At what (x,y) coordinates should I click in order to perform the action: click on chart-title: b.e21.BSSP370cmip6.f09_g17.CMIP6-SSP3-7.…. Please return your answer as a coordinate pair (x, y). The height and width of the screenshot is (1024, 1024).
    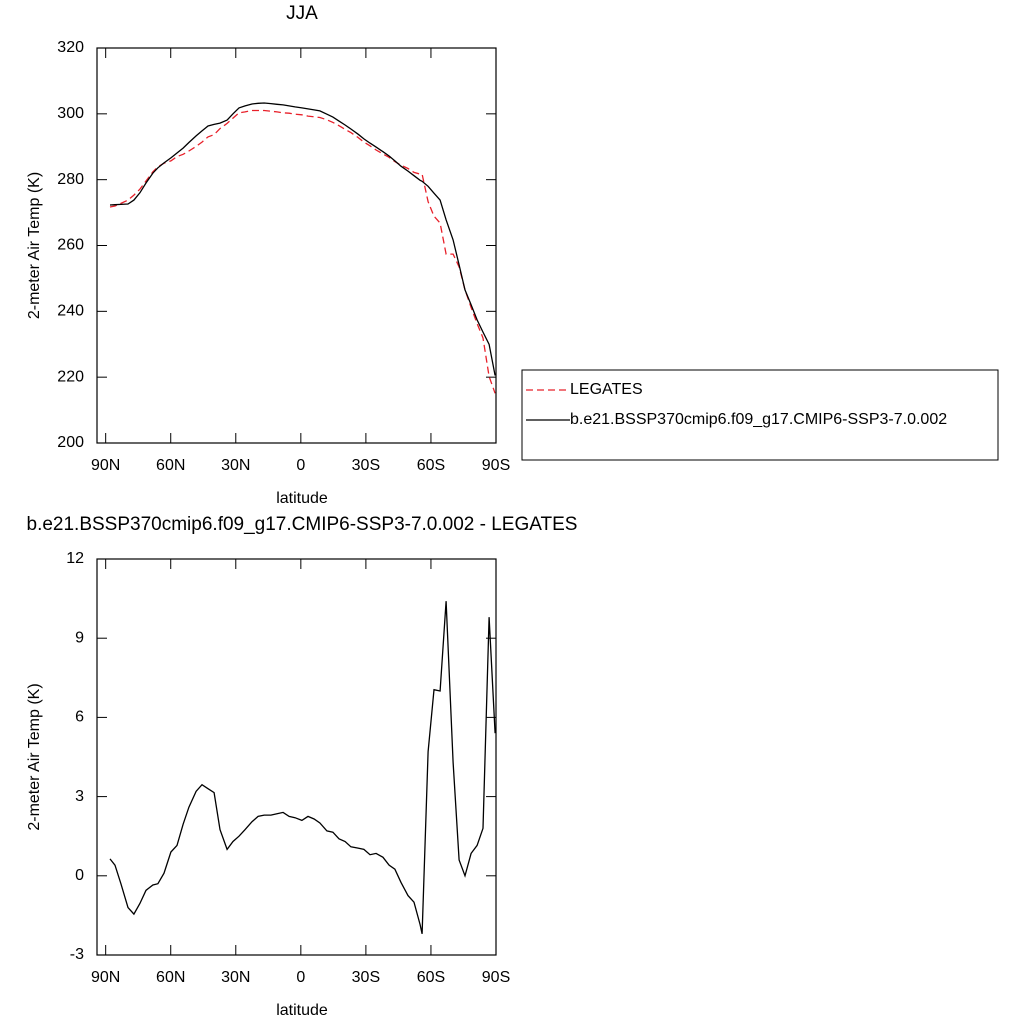
    Looking at the image, I should click on (302, 524).